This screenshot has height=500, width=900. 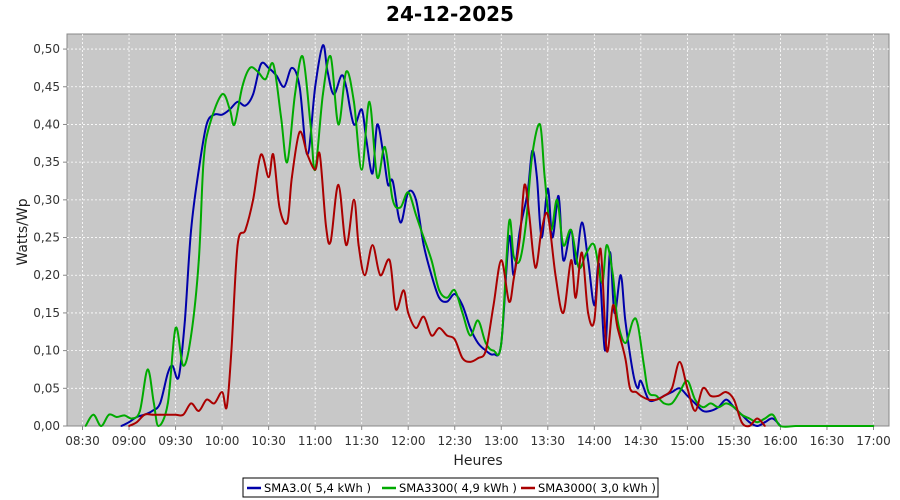 What do you see at coordinates (454, 441) in the screenshot?
I see `x-tick-label: 12:30` at bounding box center [454, 441].